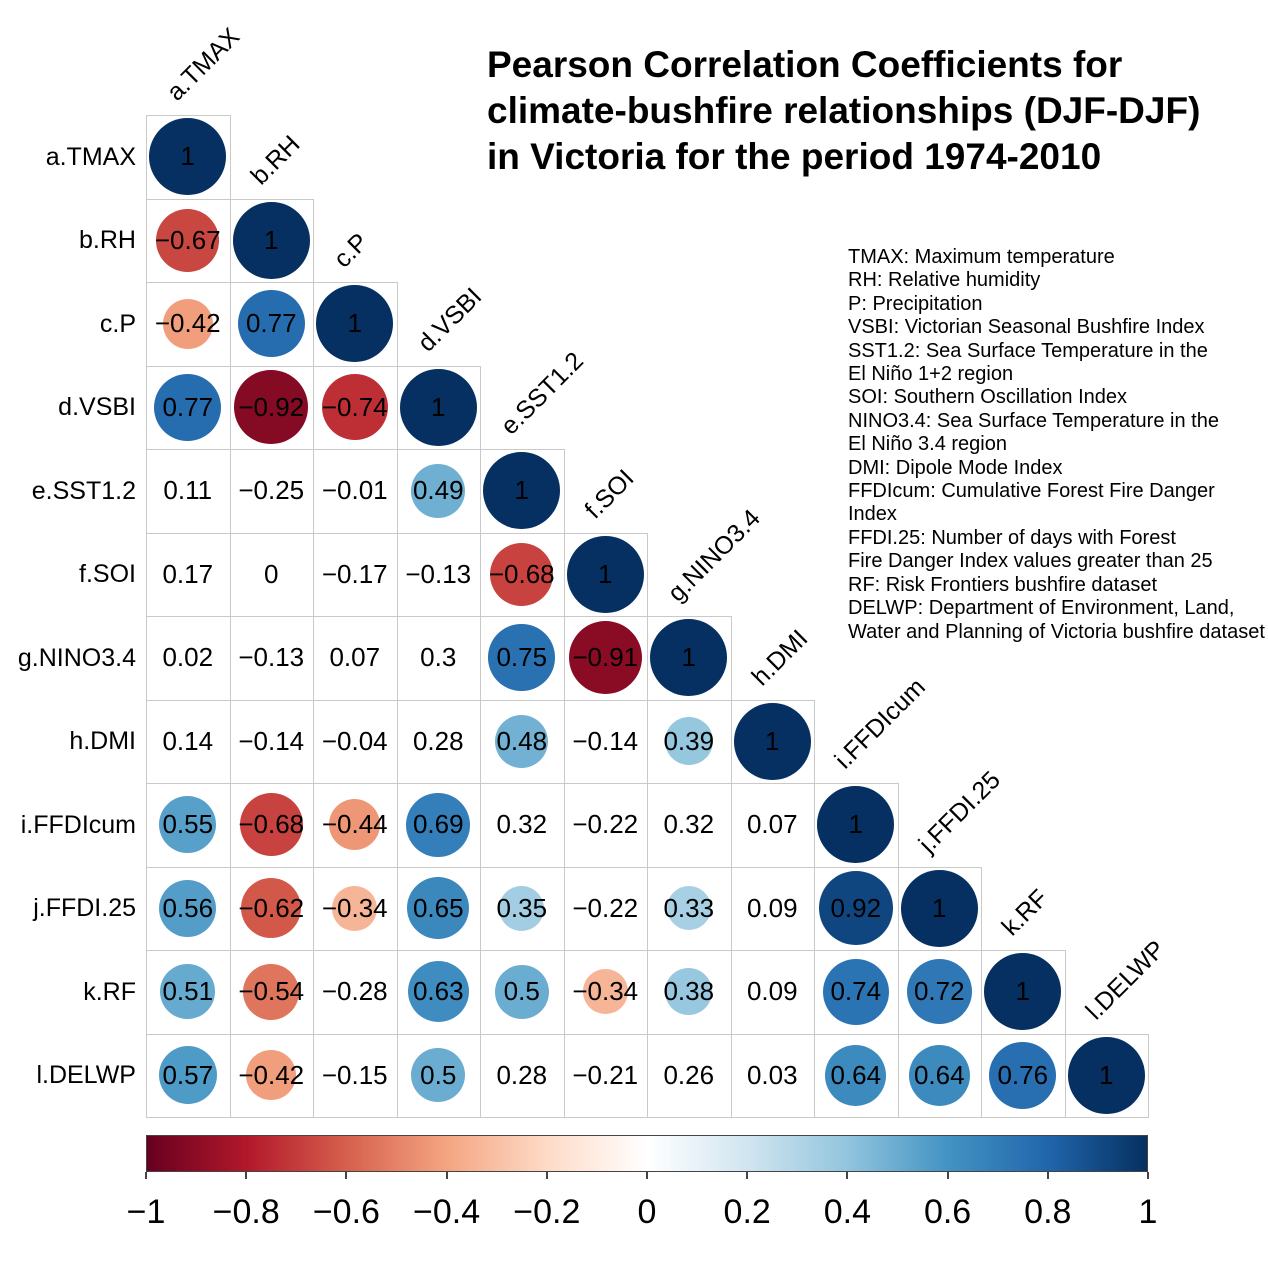 The image size is (1268, 1268). I want to click on correlation-value: −0.28, so click(354, 991).